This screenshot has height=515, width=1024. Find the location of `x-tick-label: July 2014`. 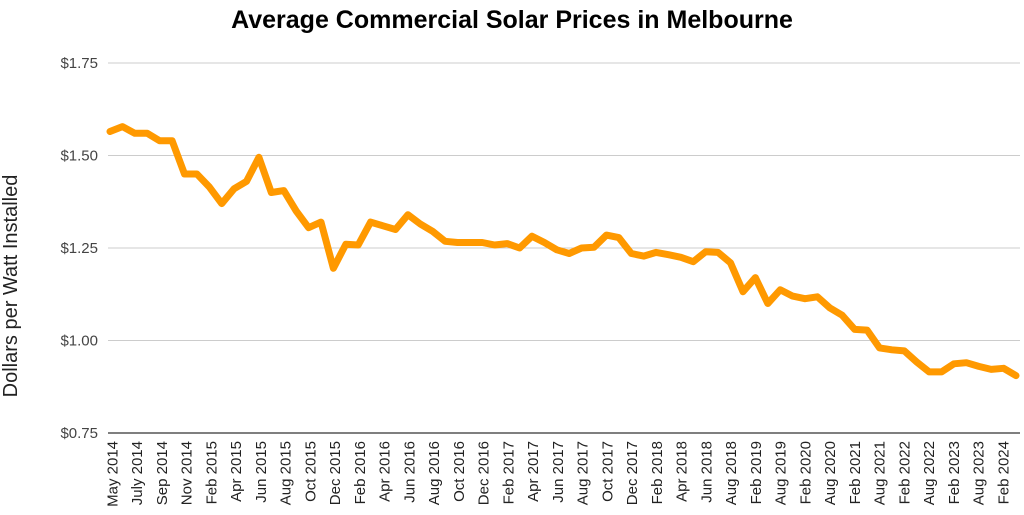

x-tick-label: July 2014 is located at coordinates (137, 473).